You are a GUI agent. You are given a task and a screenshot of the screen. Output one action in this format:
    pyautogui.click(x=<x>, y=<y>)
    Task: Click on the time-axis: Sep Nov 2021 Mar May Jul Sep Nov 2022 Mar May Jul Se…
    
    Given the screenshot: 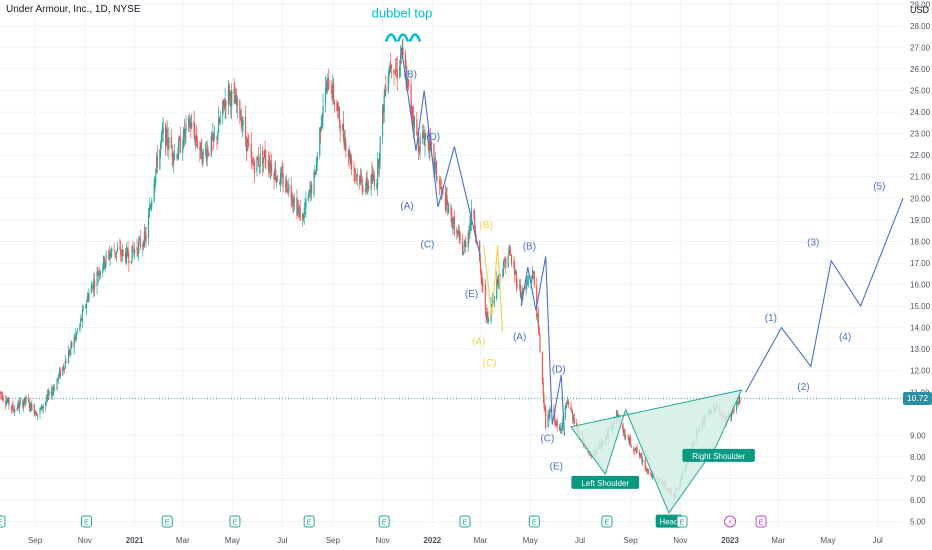 What is the action you would take?
    pyautogui.click(x=455, y=540)
    